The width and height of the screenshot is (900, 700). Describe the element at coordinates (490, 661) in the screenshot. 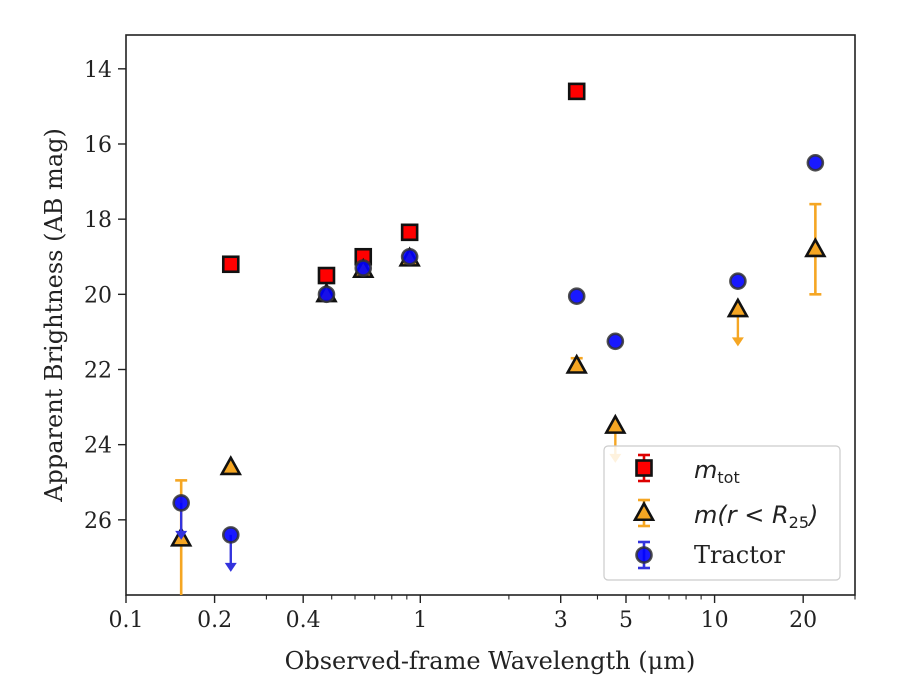

I see `x-axis-label: Observed-frame Wavelength (μm)` at that location.